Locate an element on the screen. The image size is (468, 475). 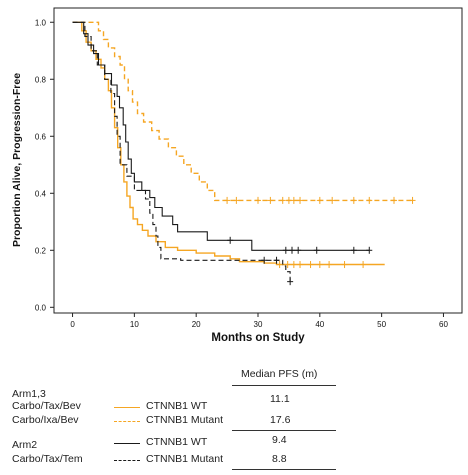
y-axis-label: Proportion Alive, Progression-Free is located at coordinates (17, 160).